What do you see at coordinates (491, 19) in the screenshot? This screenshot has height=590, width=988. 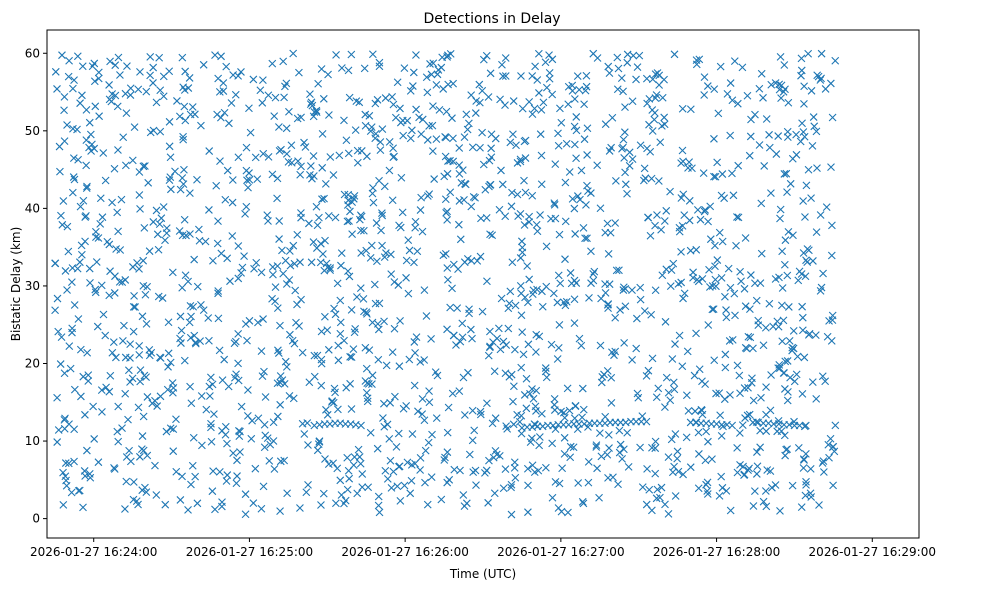 I see `chart-title: Detections in Delay` at bounding box center [491, 19].